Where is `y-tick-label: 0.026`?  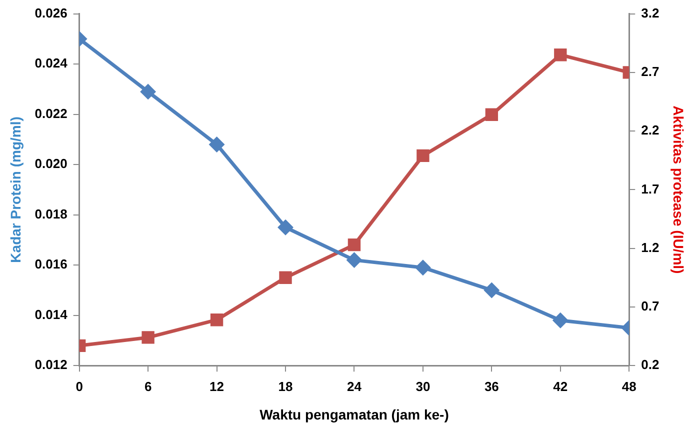 y-tick-label: 0.026 is located at coordinates (51, 12).